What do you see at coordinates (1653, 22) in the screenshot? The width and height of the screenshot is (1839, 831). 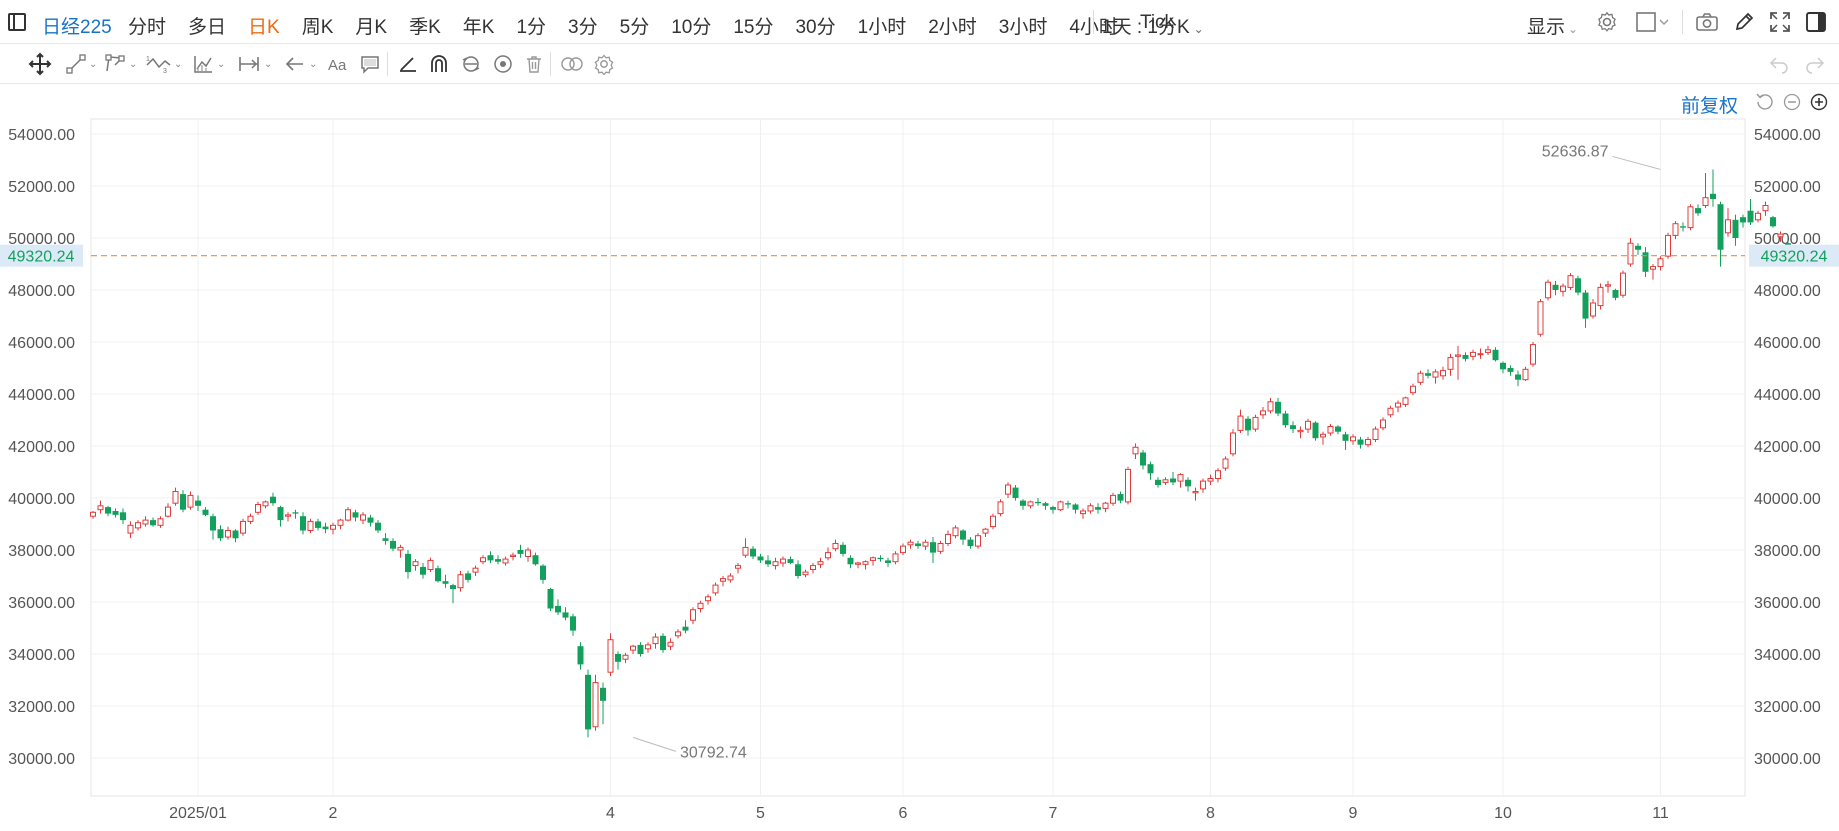 I see `layout-square-icon` at bounding box center [1653, 22].